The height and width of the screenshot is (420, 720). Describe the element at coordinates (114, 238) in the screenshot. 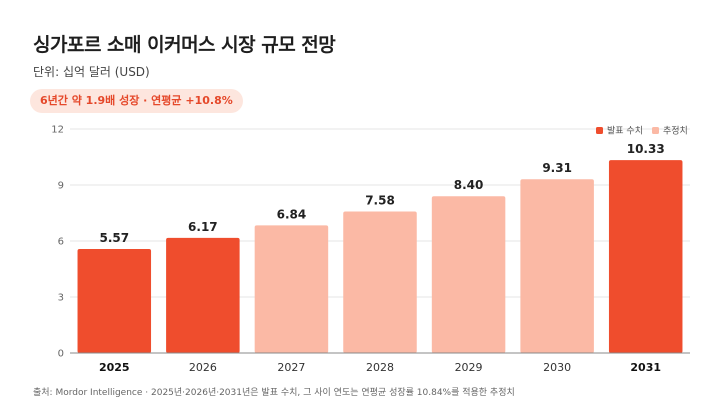

I see `value-label: 5.57` at that location.